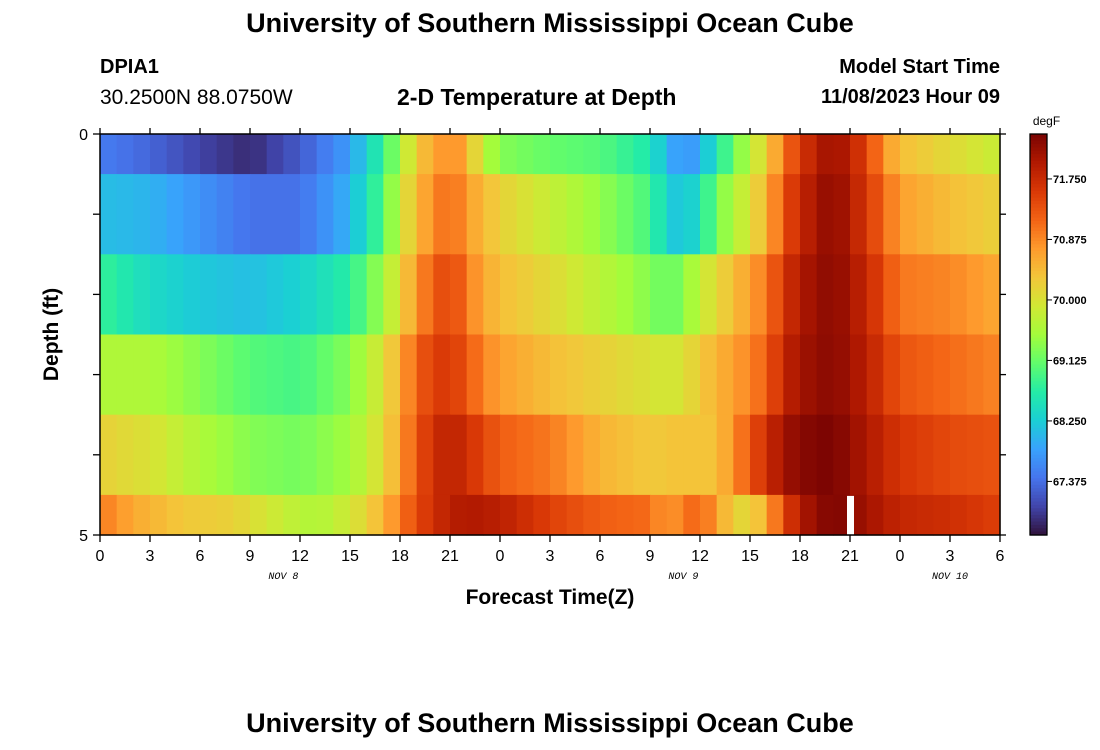 The image size is (1100, 750). What do you see at coordinates (500, 556) in the screenshot?
I see `x-tick-label: 0` at bounding box center [500, 556].